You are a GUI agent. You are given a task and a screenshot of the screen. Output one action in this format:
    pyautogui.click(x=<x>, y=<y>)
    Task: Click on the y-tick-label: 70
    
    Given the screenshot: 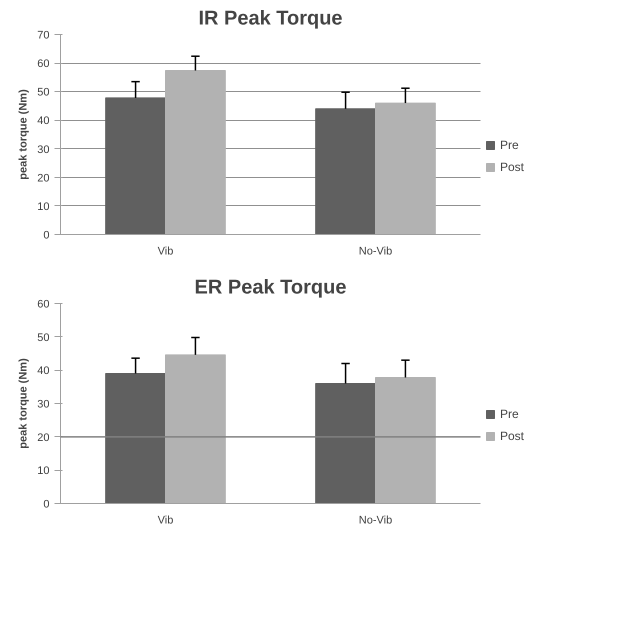 What is the action you would take?
    pyautogui.click(x=43, y=36)
    